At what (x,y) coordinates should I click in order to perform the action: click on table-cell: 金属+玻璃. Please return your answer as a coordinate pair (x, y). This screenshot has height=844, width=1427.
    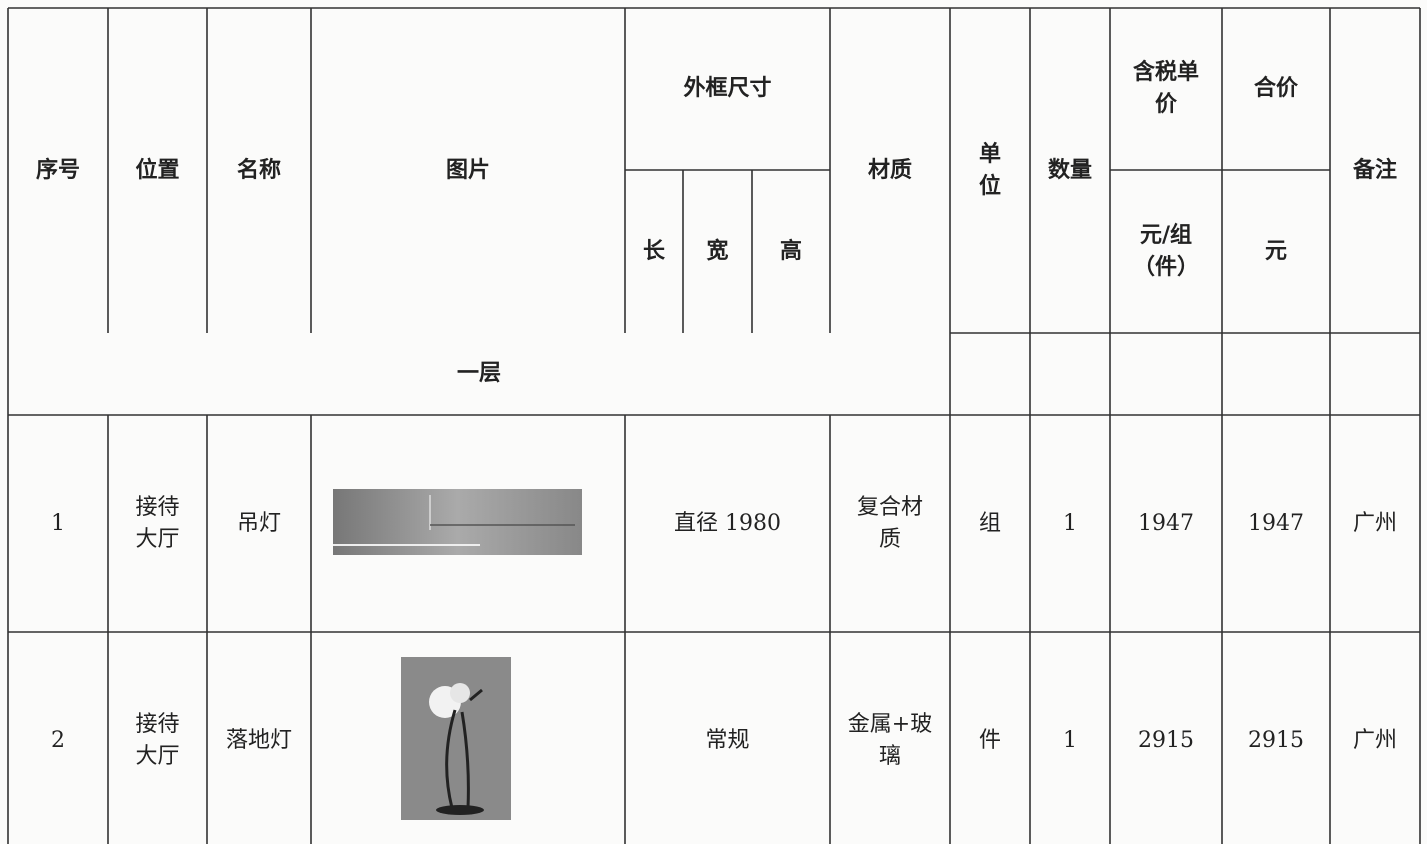
    Looking at the image, I should click on (890, 738).